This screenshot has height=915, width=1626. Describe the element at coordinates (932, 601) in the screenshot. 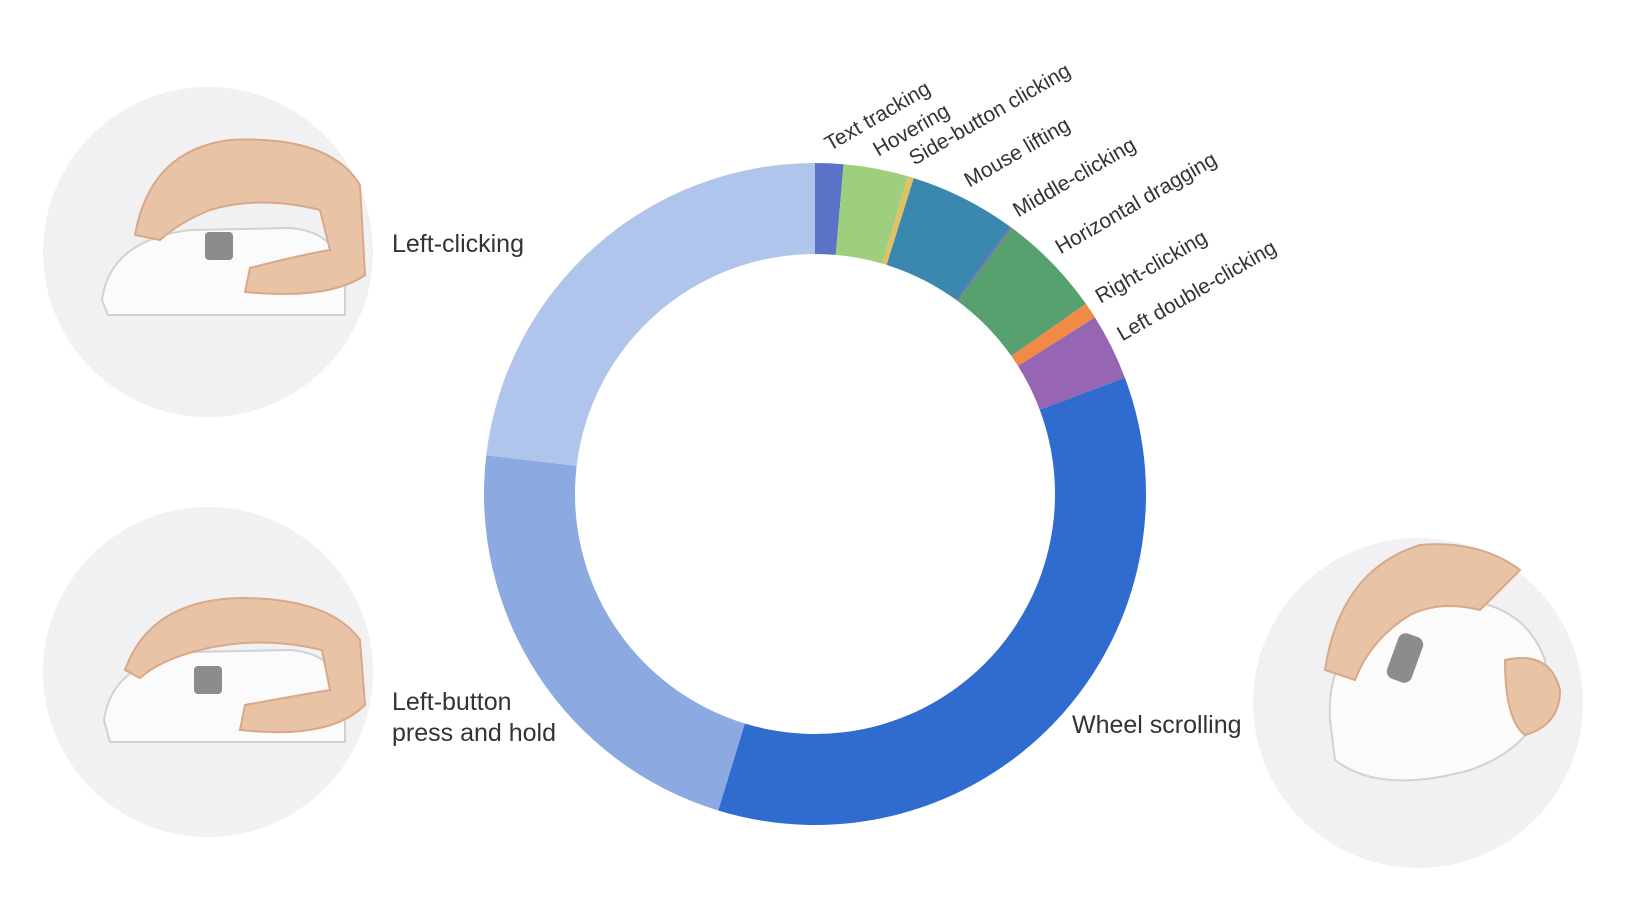

I see `slice-wheel-scrolling` at that location.